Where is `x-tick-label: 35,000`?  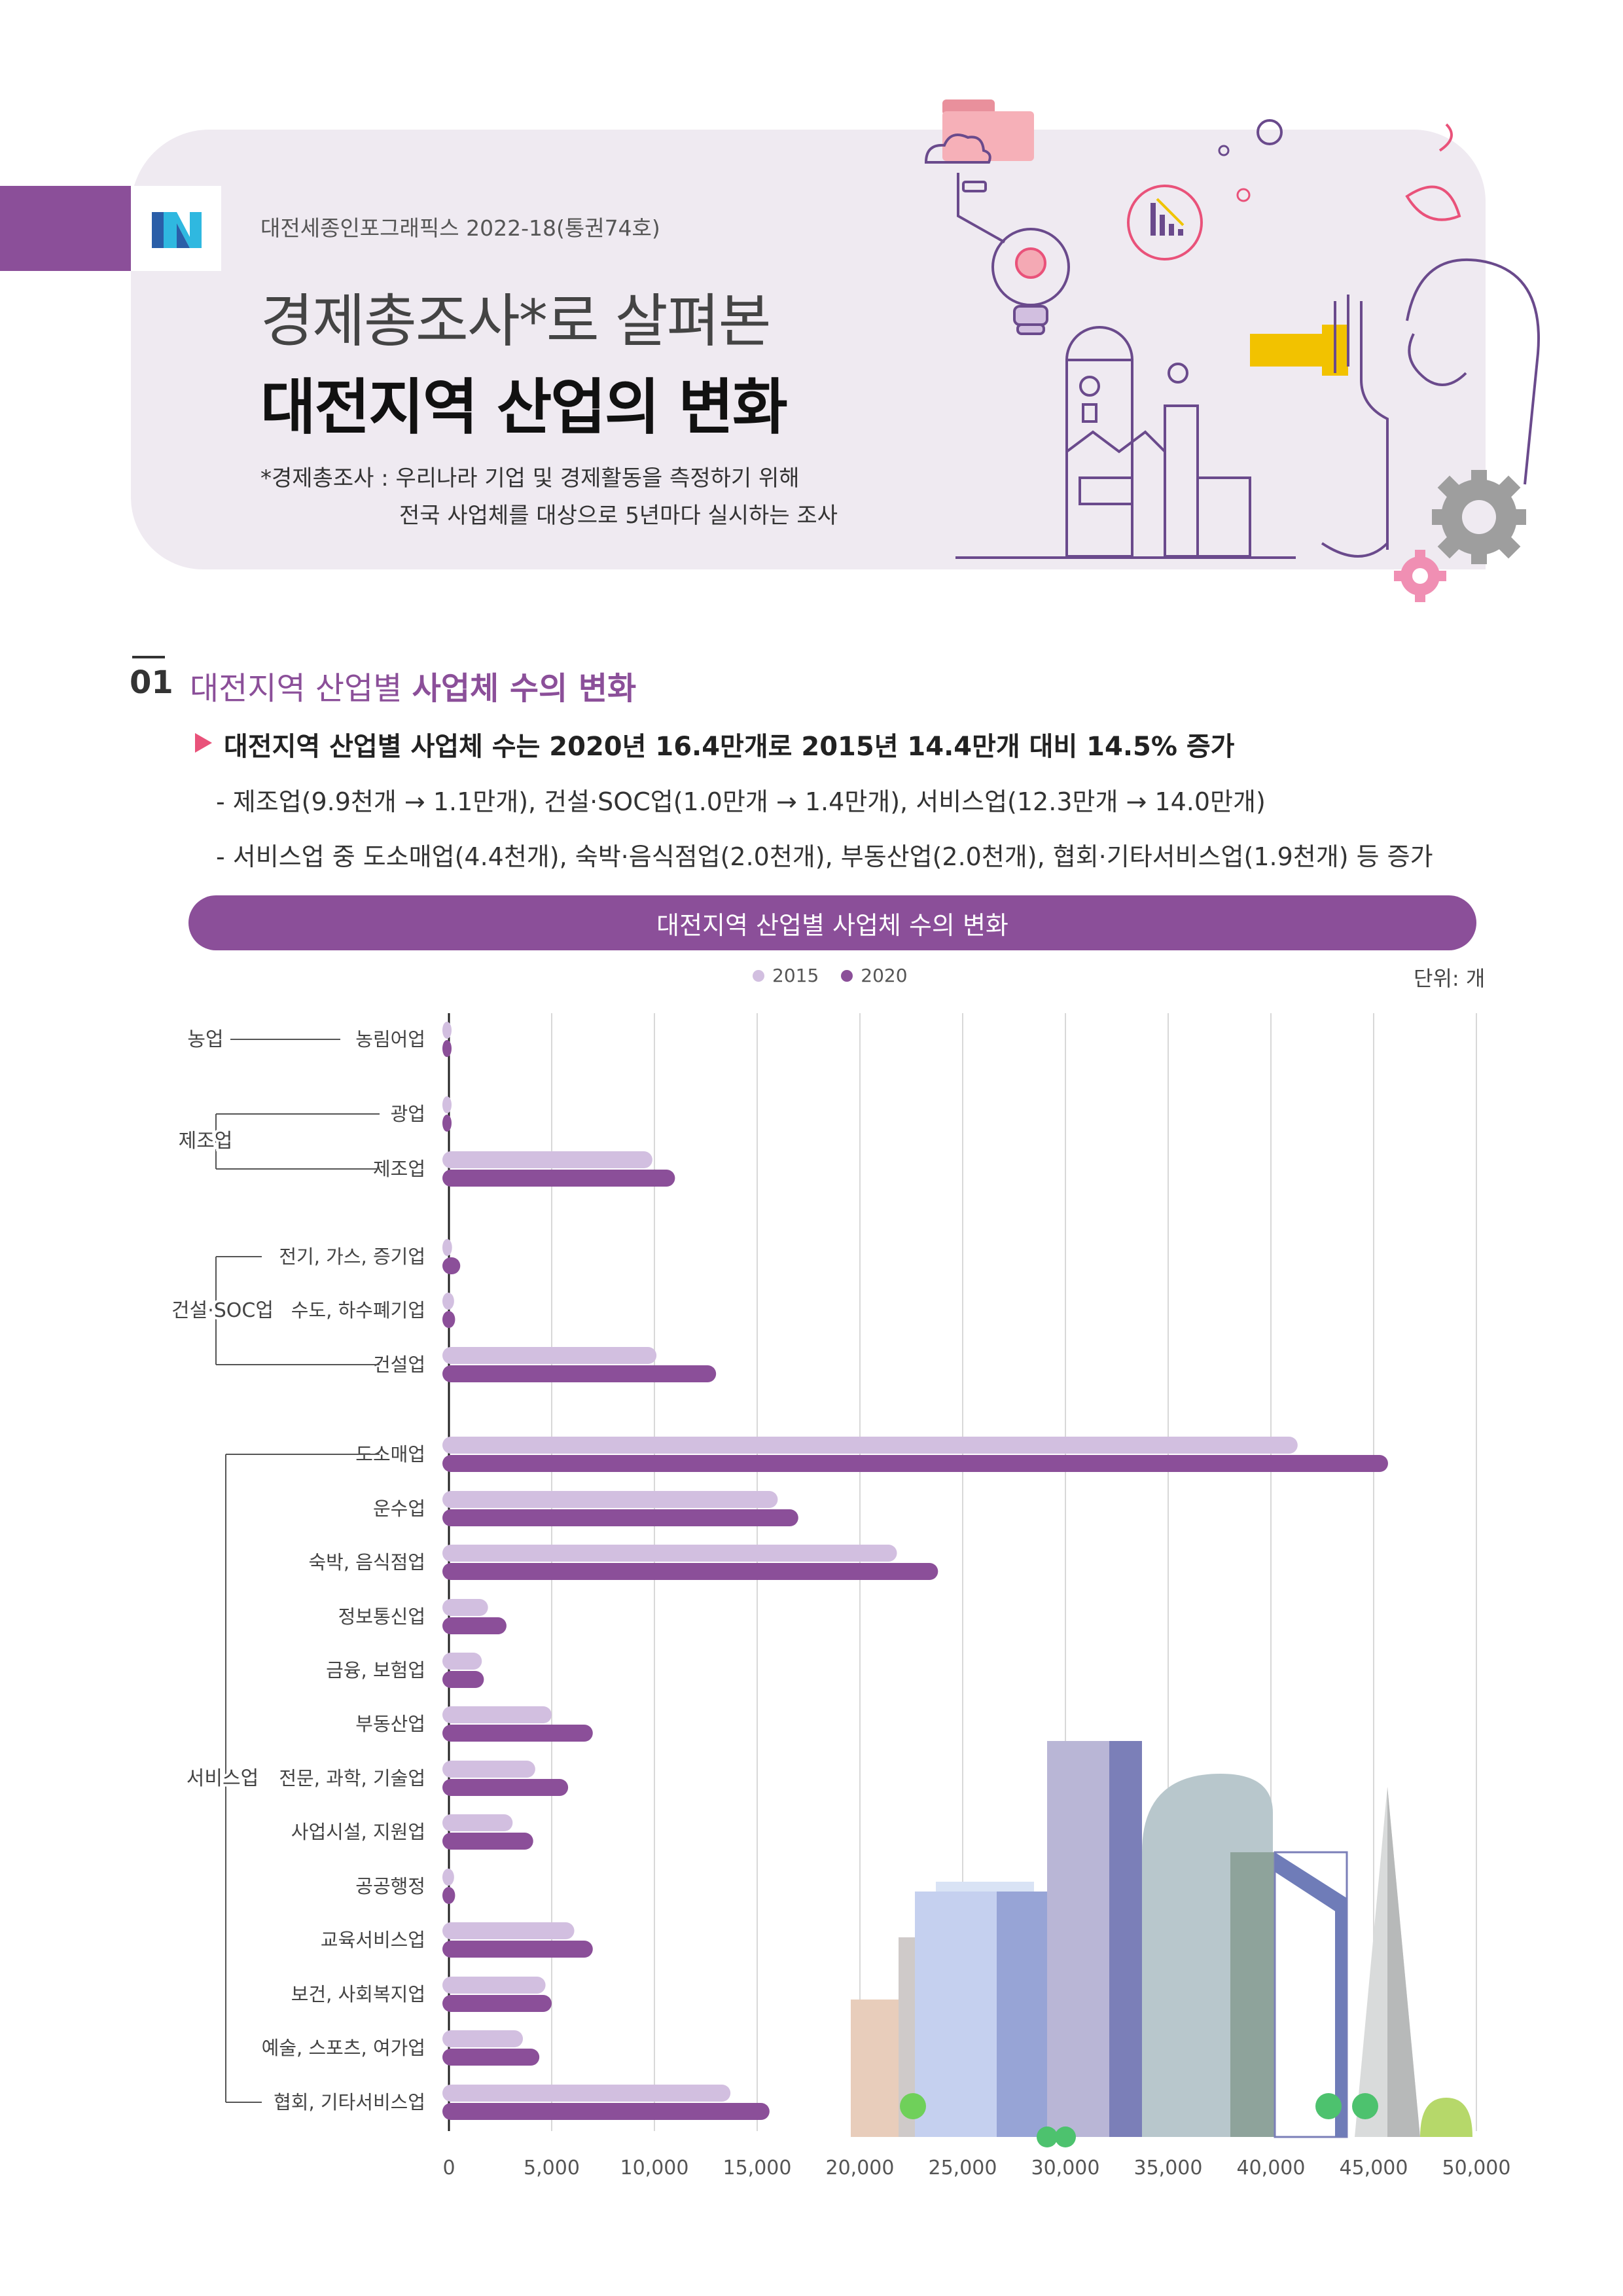 x-tick-label: 35,000 is located at coordinates (1168, 2168).